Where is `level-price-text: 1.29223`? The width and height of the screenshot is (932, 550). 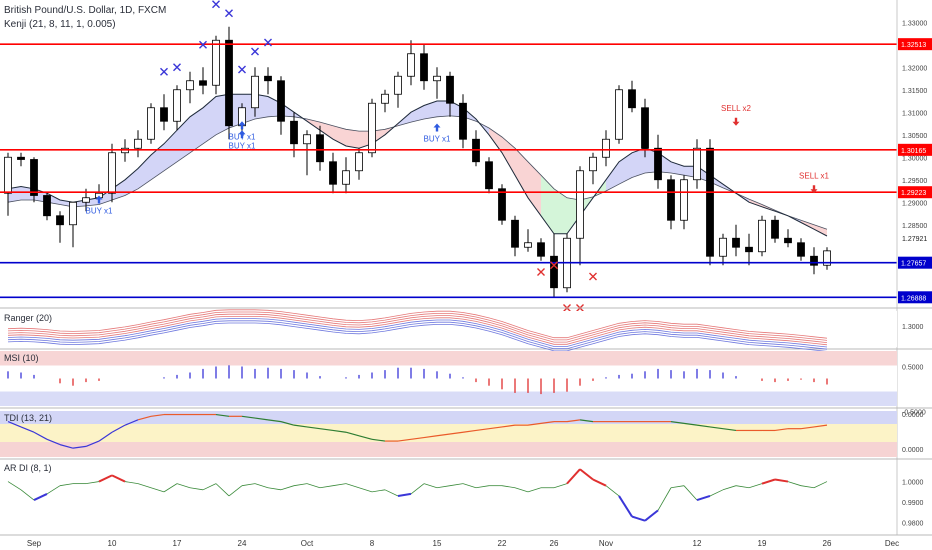
level-price-text: 1.29223 is located at coordinates (913, 193).